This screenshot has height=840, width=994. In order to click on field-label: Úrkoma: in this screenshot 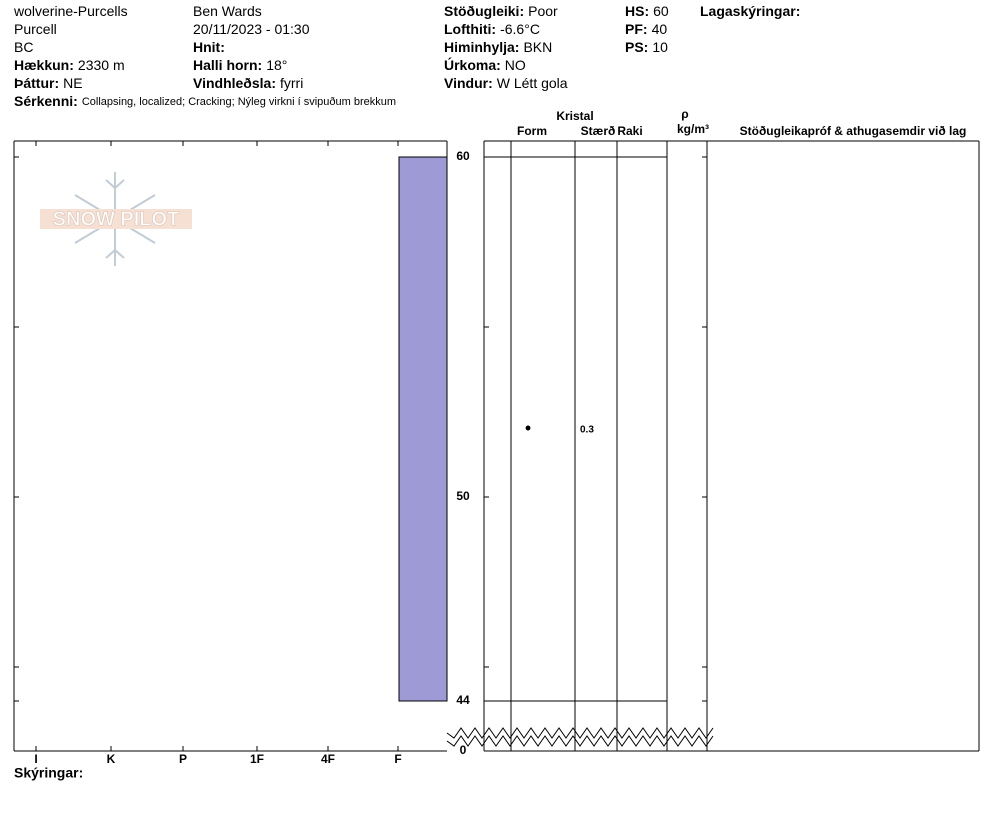, I will do `click(472, 64)`.